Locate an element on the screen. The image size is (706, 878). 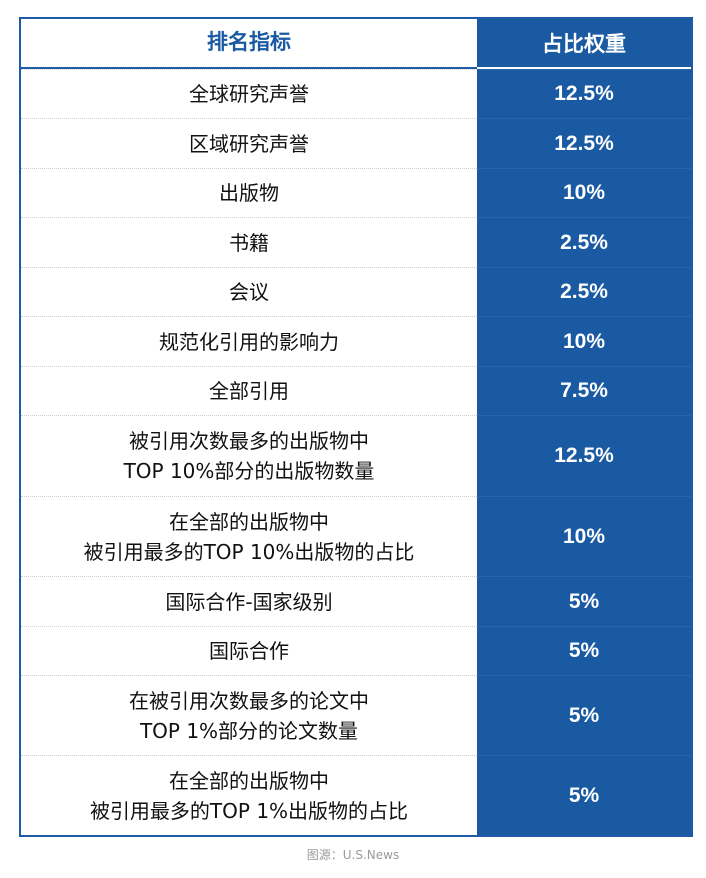
table-row: 在全部的出版物中 被引用最多的TOP 10%出版物的占比 10% is located at coordinates (356, 536).